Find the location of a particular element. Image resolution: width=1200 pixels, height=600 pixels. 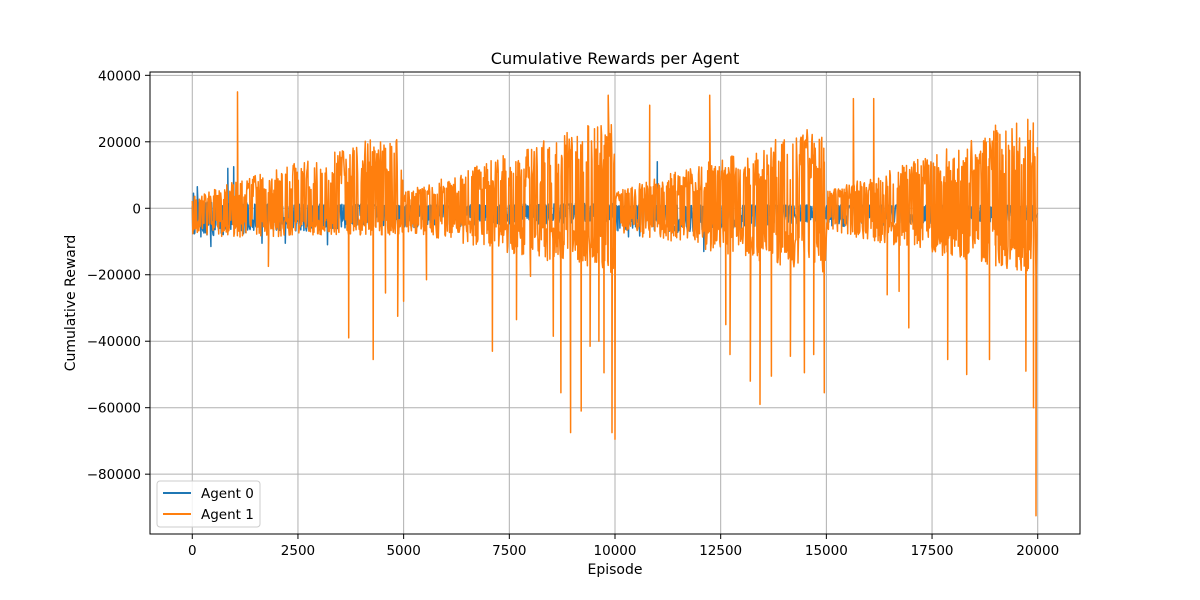

x-tick-label: 2500 is located at coordinates (298, 551).